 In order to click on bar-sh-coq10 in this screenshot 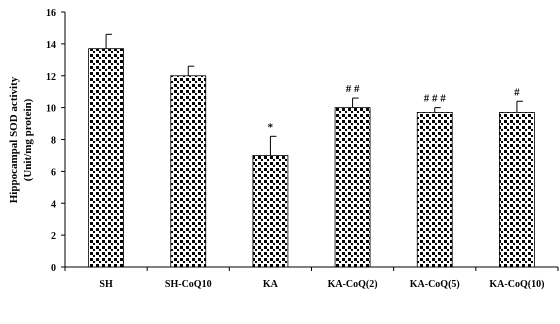, I will do `click(188, 171)`.